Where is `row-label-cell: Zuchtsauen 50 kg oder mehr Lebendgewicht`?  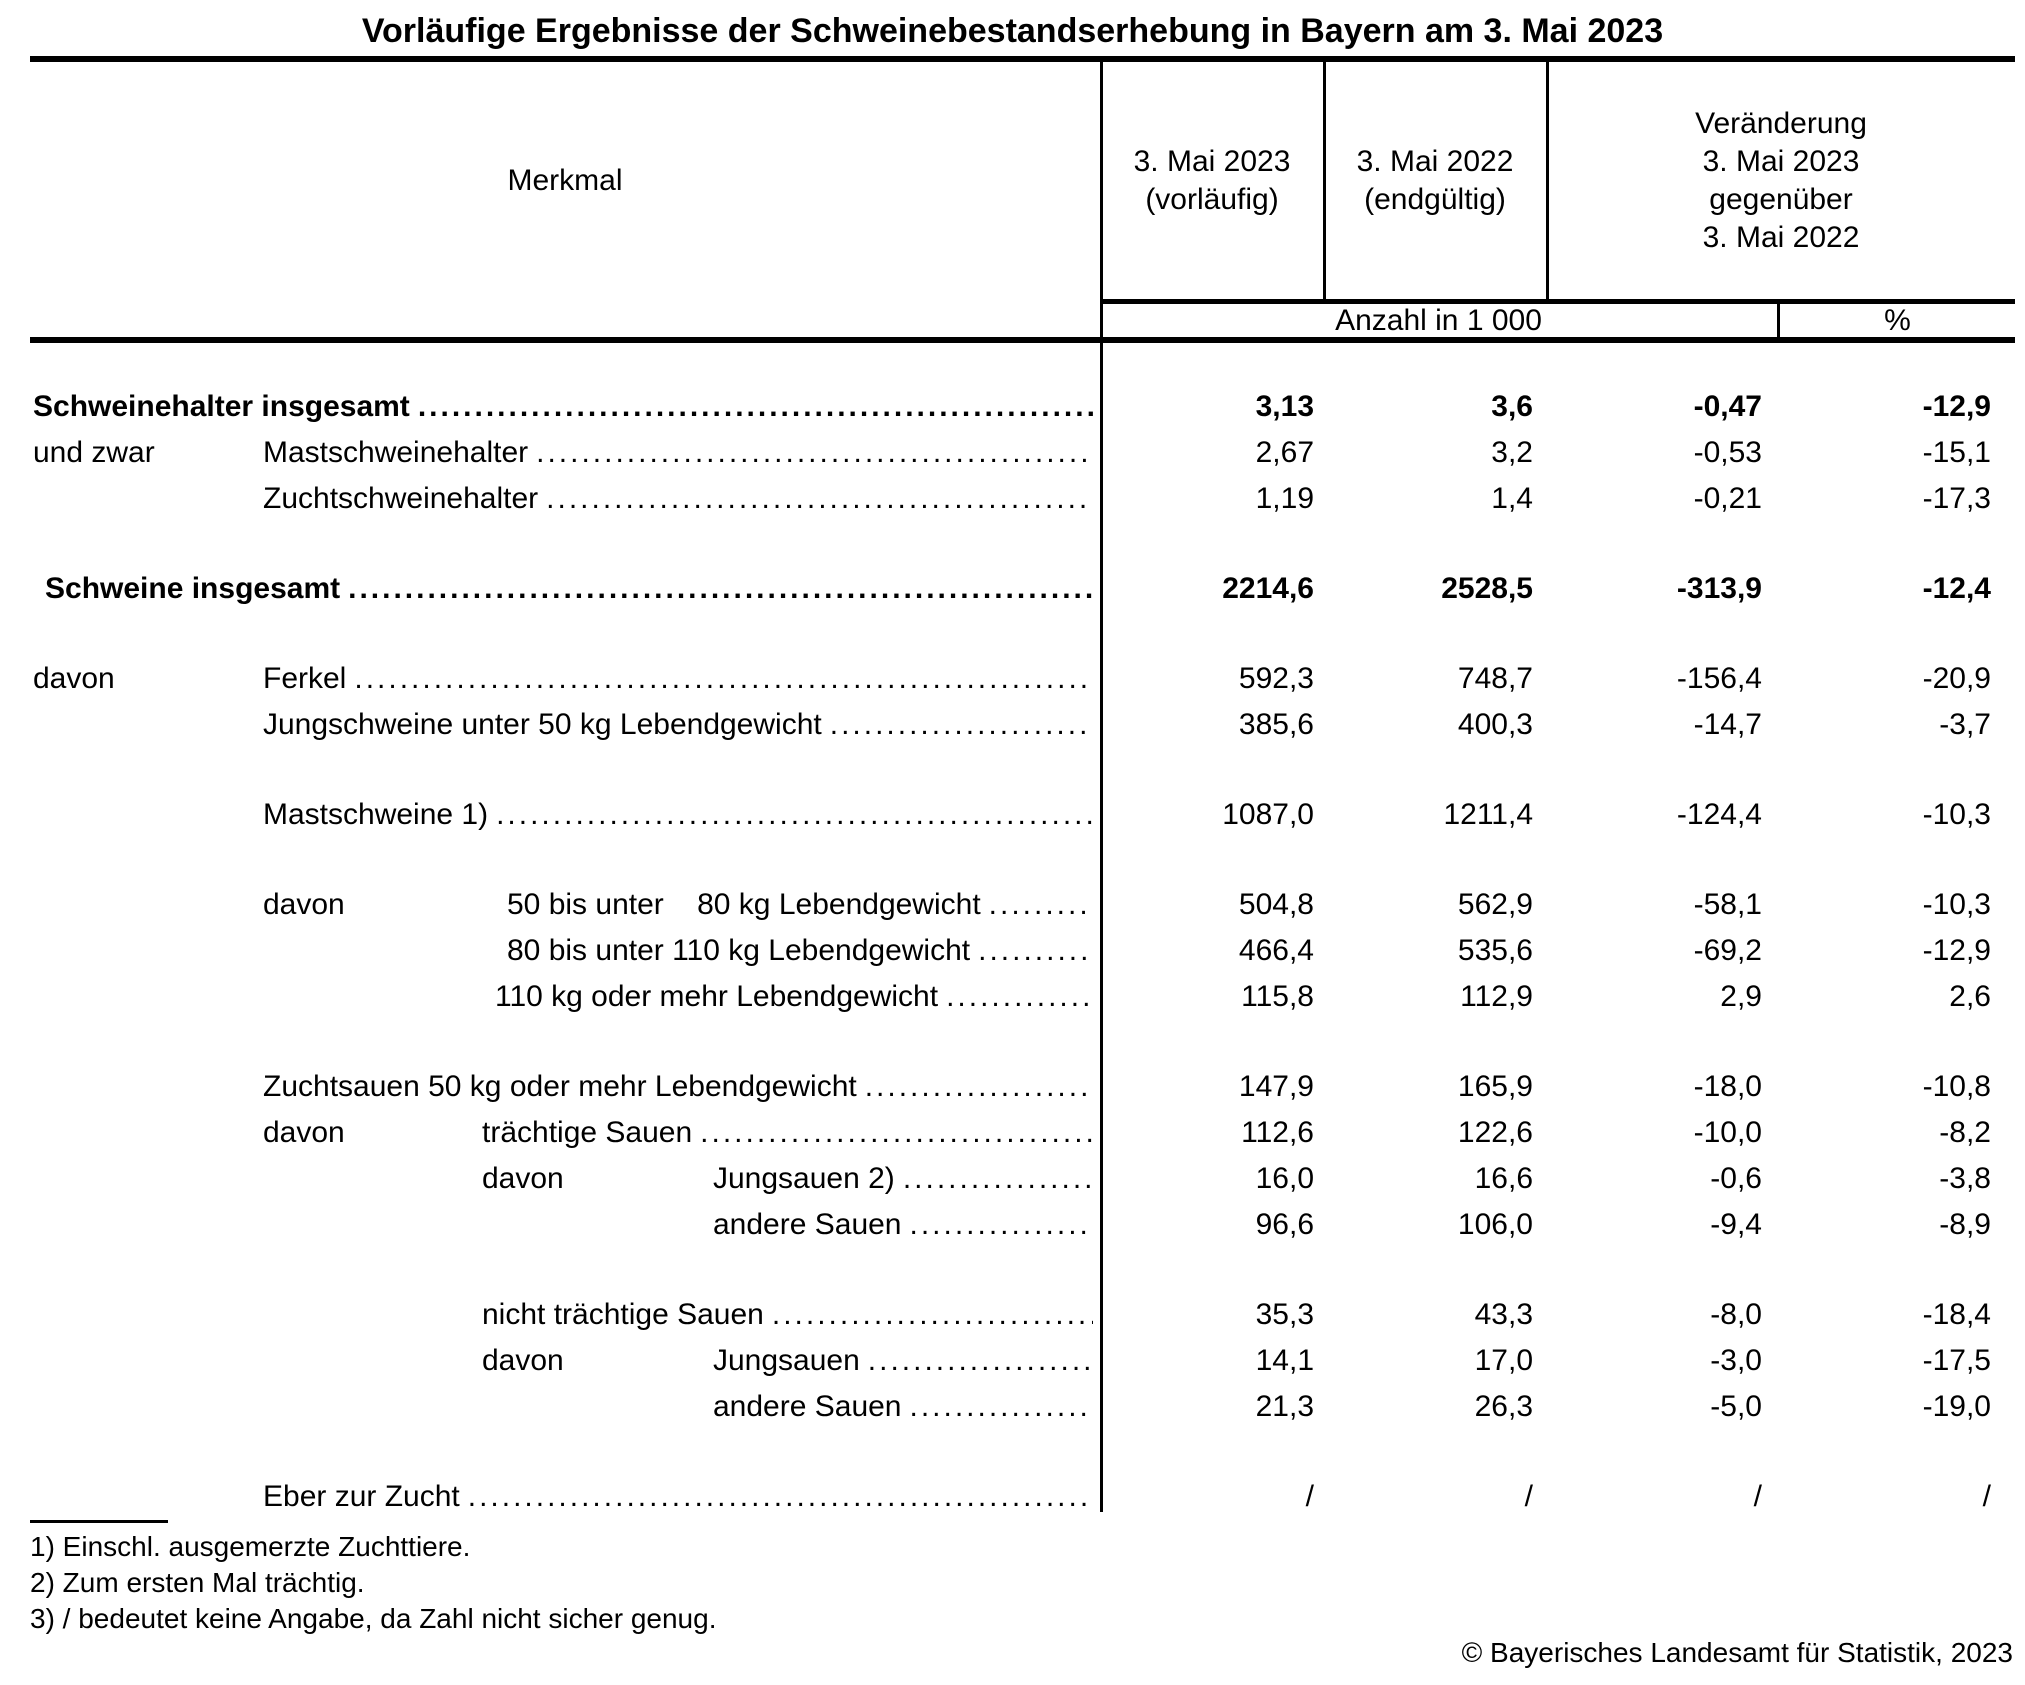
row-label-cell: Zuchtsauen 50 kg oder mehr Lebendgewicht is located at coordinates (565, 1087).